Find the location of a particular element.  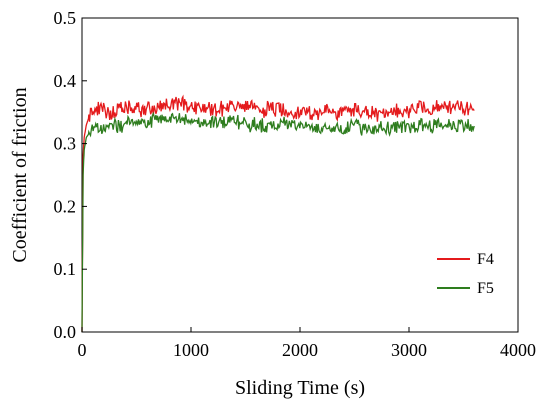

legend: F4 F5 is located at coordinates (465, 274).